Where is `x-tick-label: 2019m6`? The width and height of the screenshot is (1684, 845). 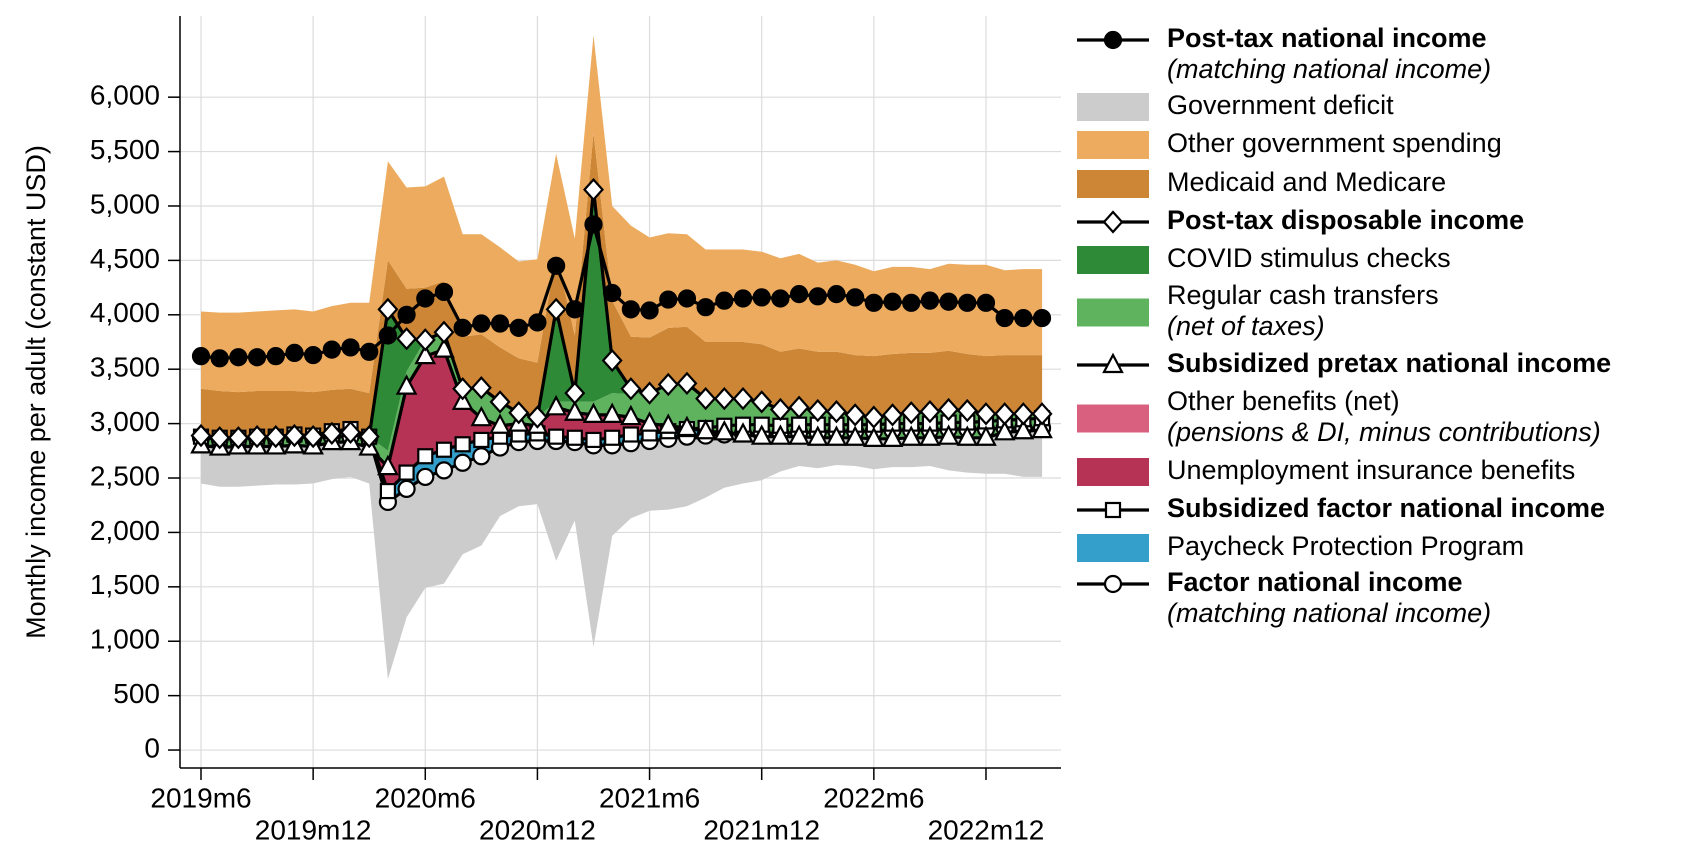 x-tick-label: 2019m6 is located at coordinates (200, 797).